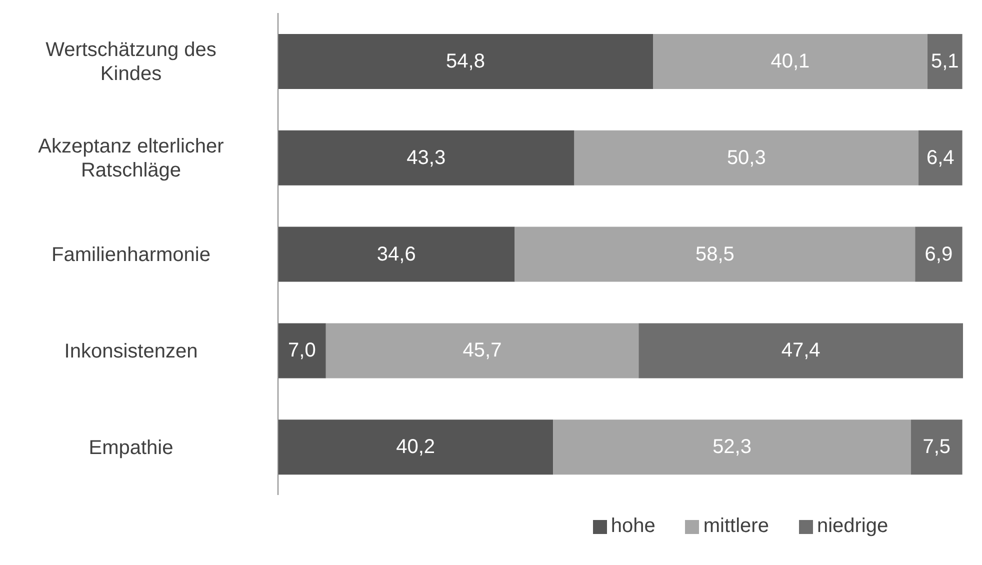 Image resolution: width=982 pixels, height=565 pixels. I want to click on y-tick-label: Wertschätzung des Kindes, so click(131, 62).